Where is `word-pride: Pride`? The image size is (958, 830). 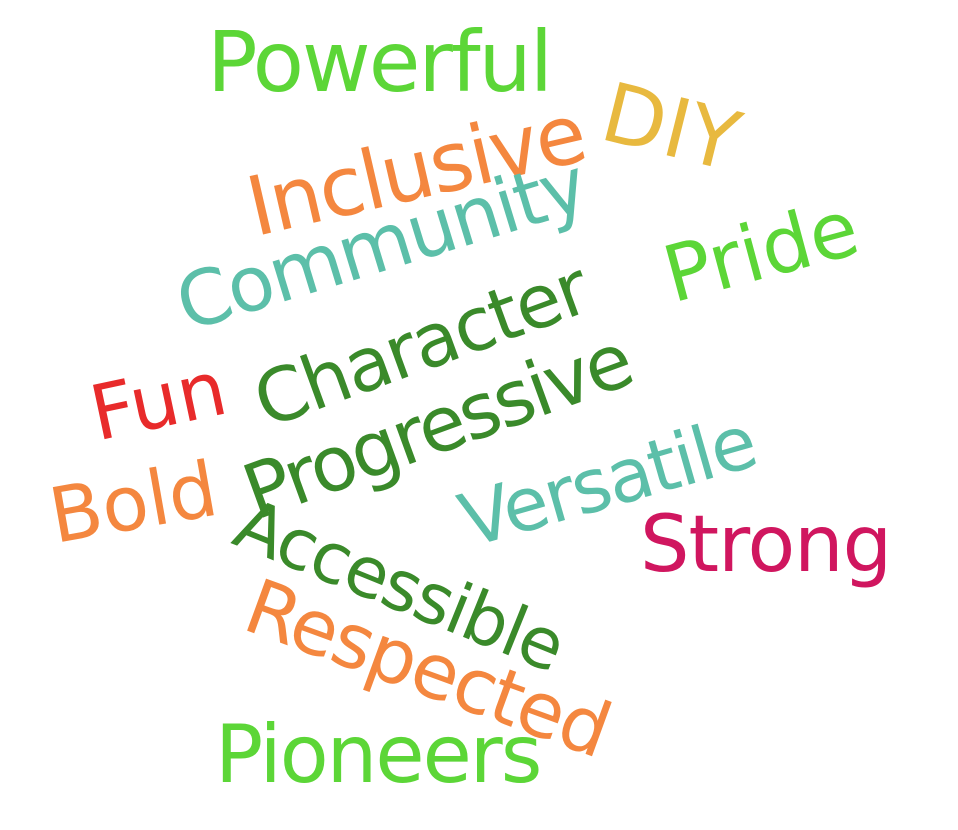 word-pride: Pride is located at coordinates (761, 252).